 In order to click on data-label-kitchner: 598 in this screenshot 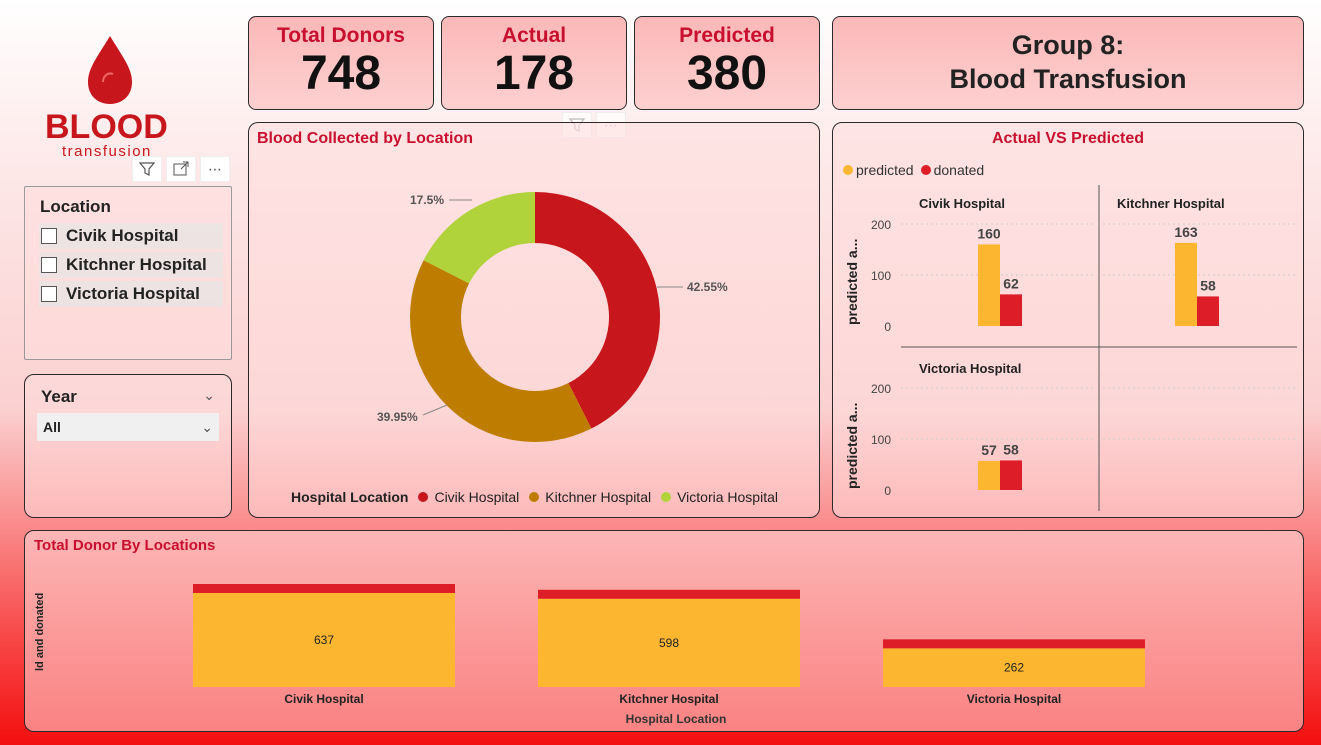, I will do `click(669, 643)`.